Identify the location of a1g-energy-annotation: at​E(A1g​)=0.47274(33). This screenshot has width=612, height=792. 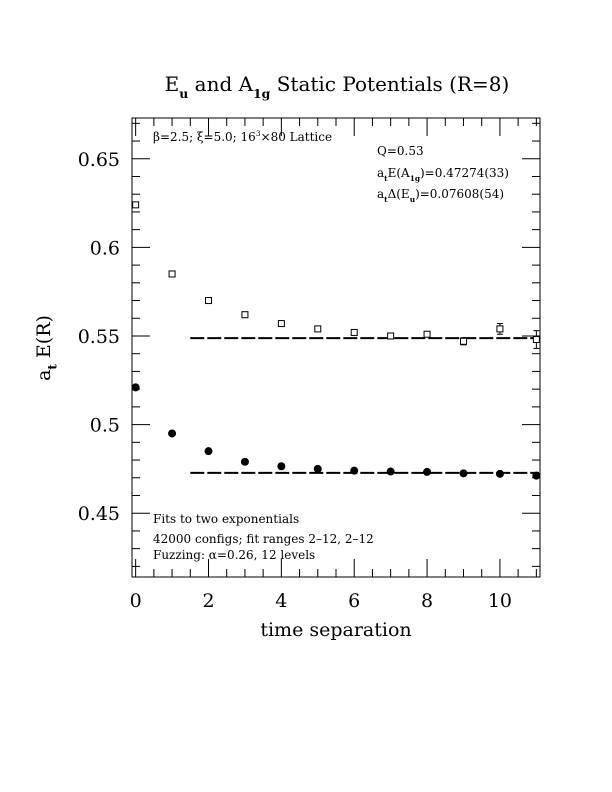
(443, 174).